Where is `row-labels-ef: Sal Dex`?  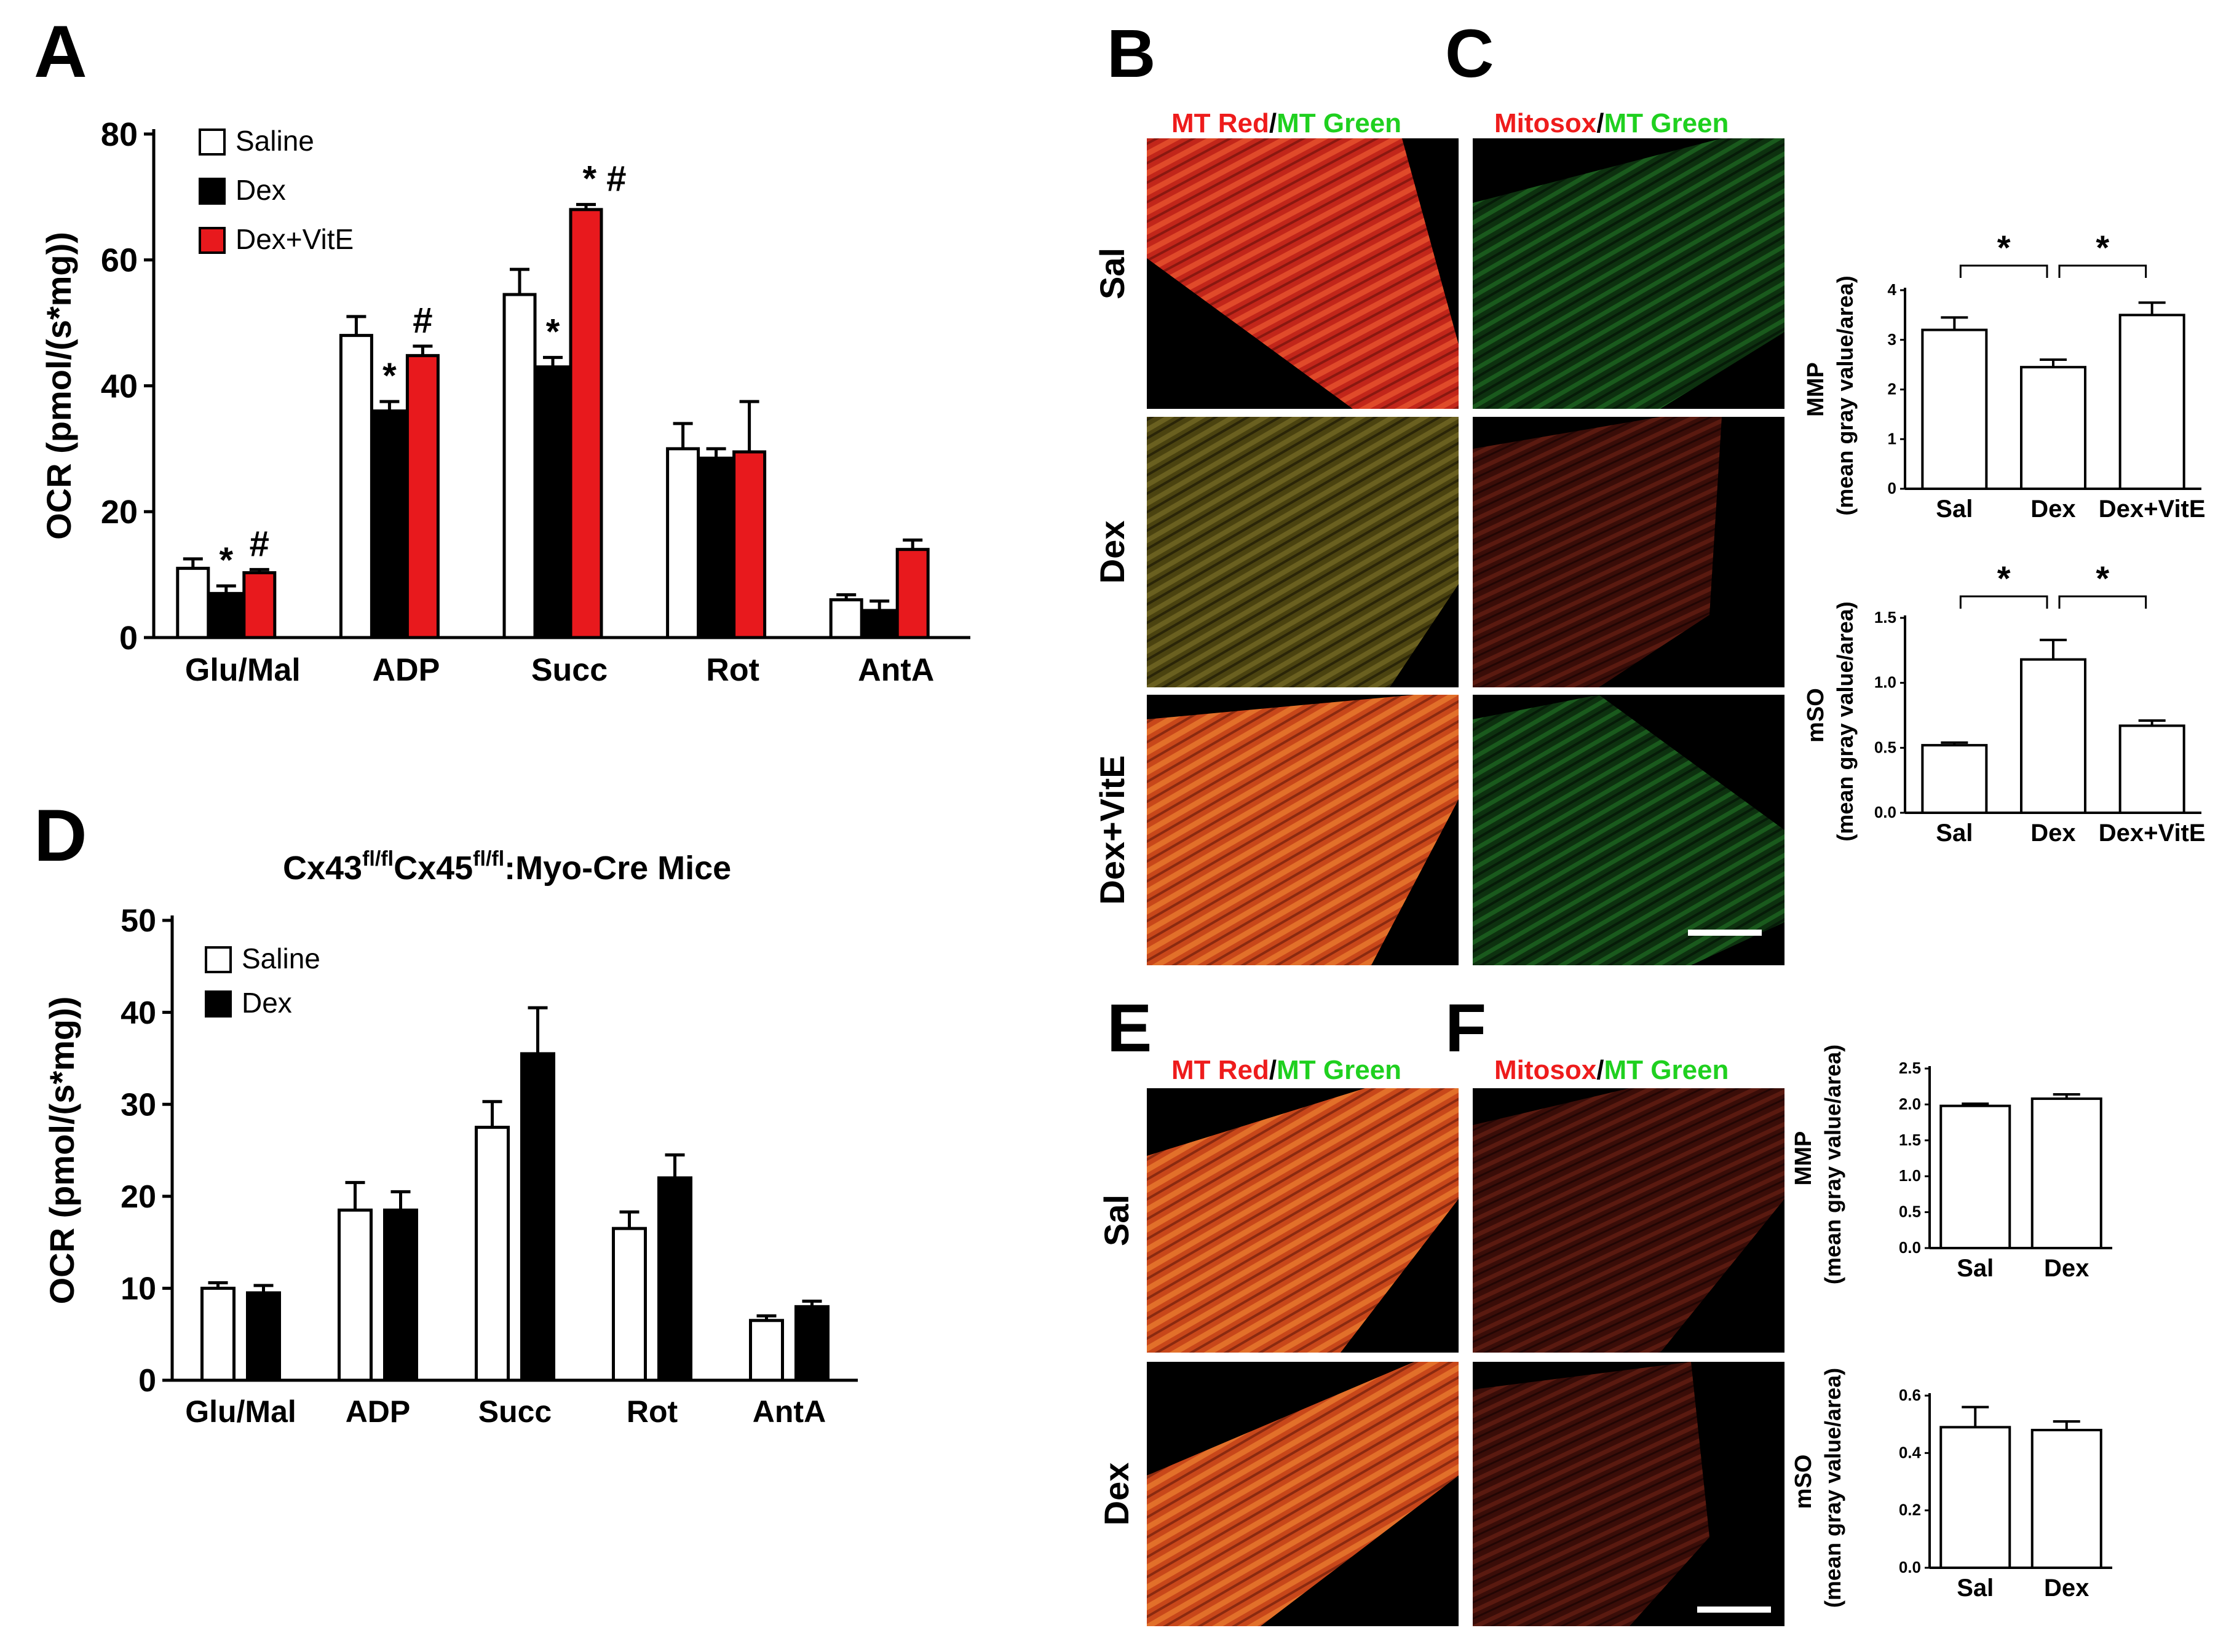 row-labels-ef: Sal Dex is located at coordinates (1116, 1360).